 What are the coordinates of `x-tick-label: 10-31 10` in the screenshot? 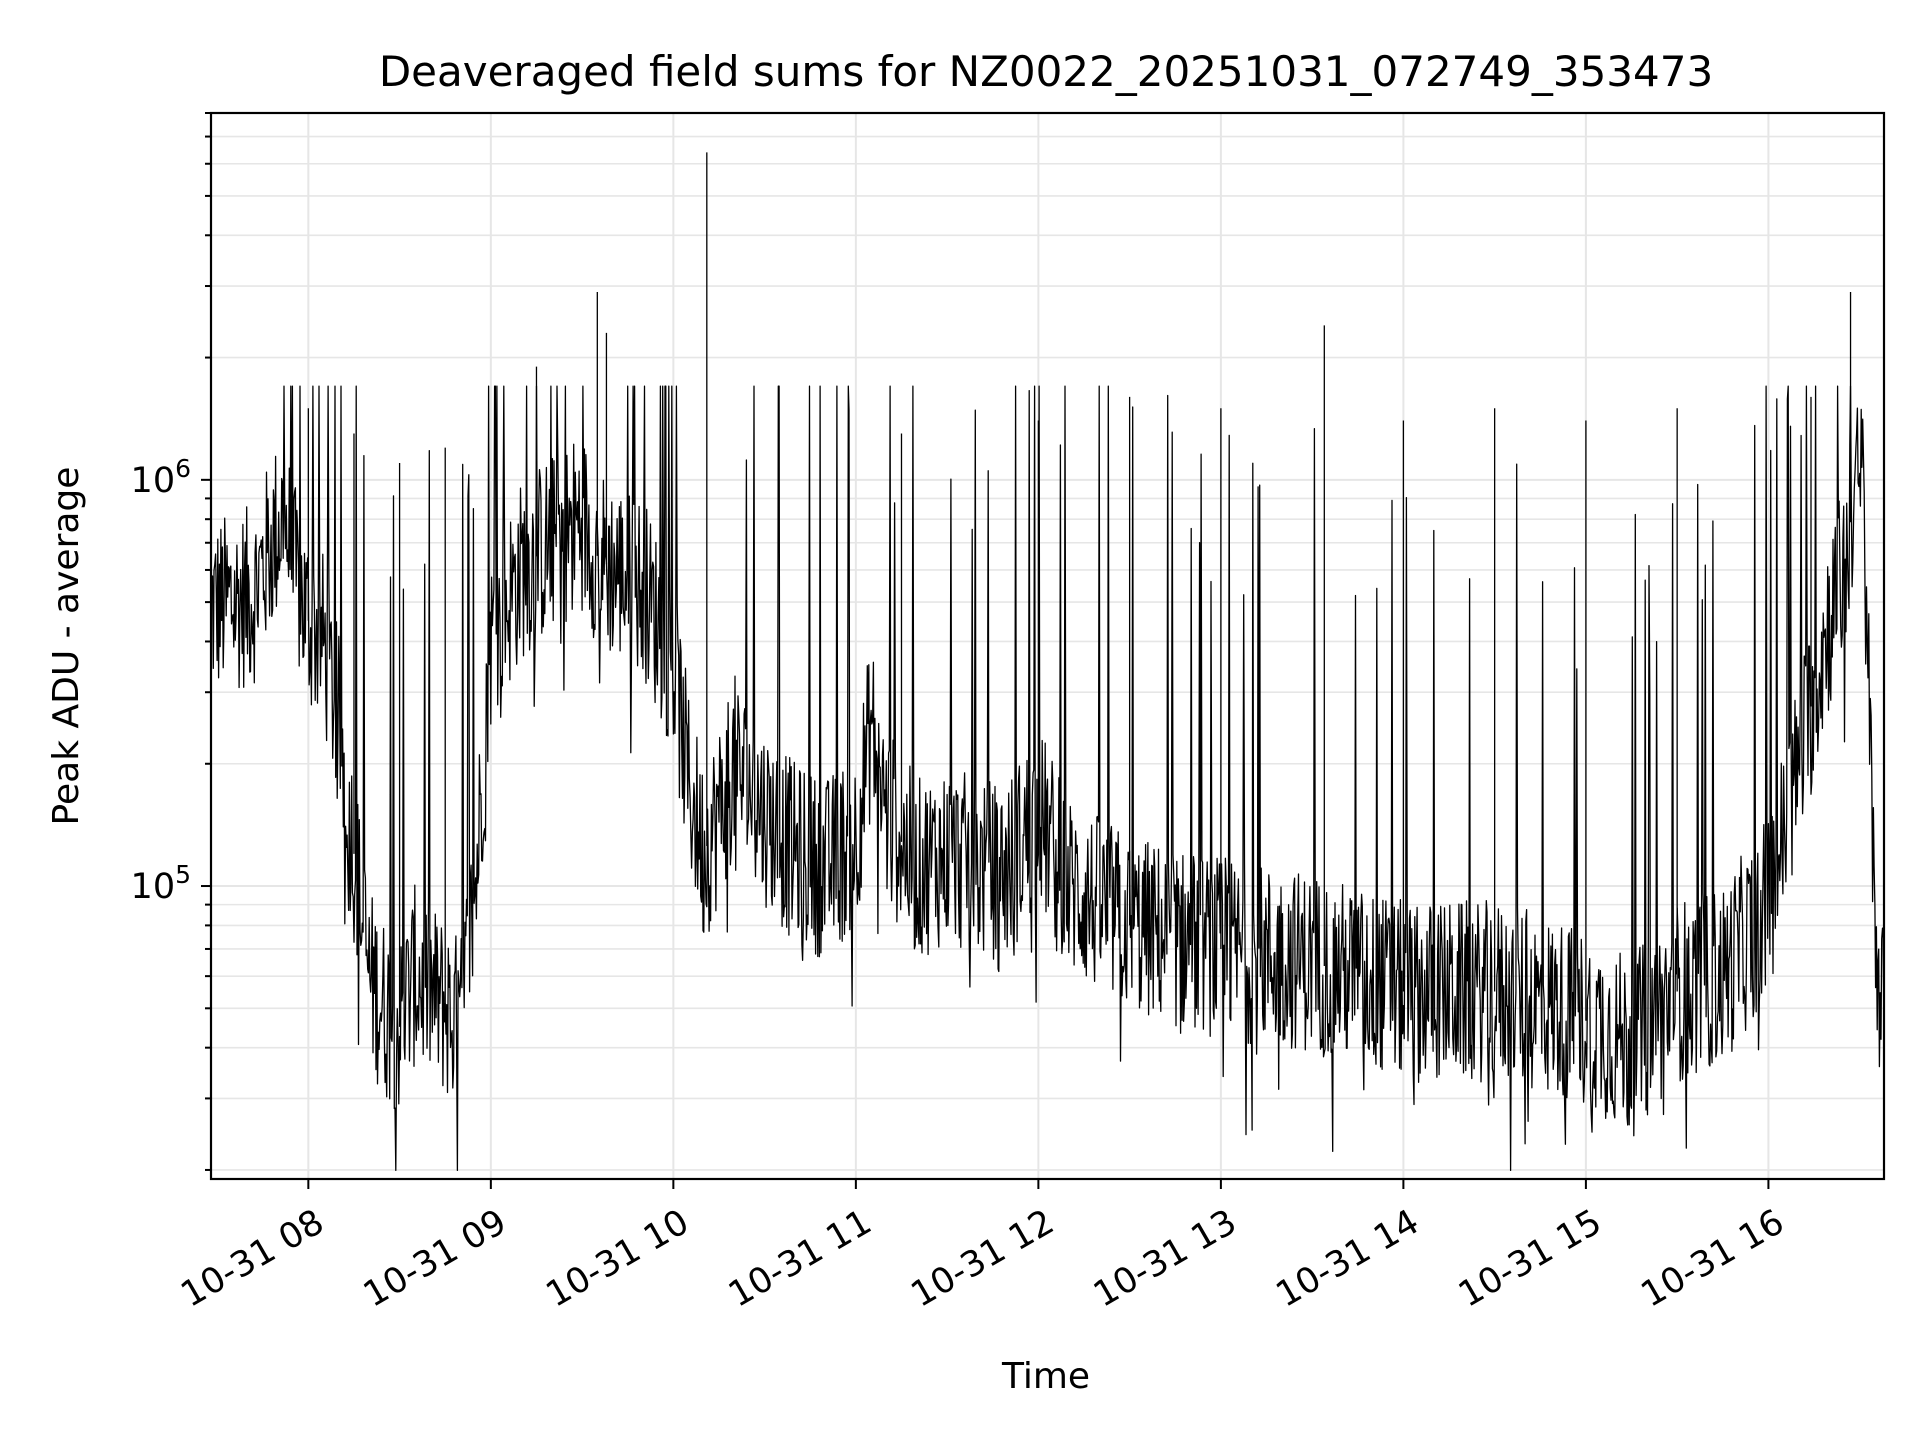 It's located at (618, 1258).